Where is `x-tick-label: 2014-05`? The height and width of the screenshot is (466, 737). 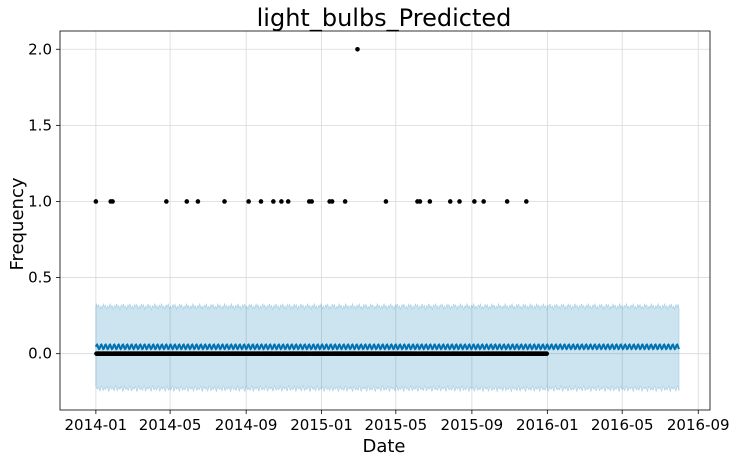 x-tick-label: 2014-05 is located at coordinates (170, 425).